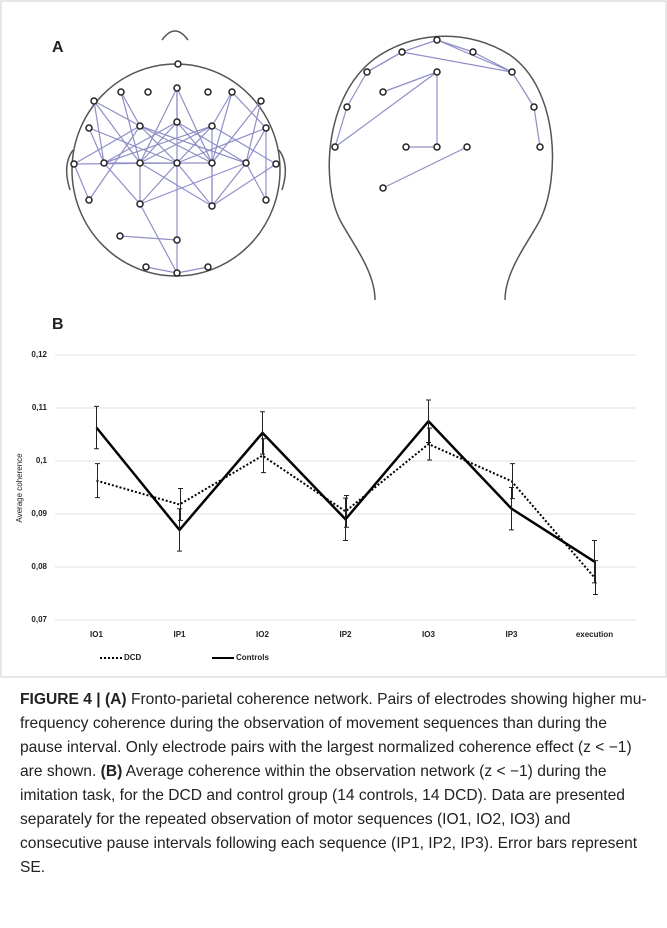  I want to click on y-axis-label: Average coherence, so click(19, 488).